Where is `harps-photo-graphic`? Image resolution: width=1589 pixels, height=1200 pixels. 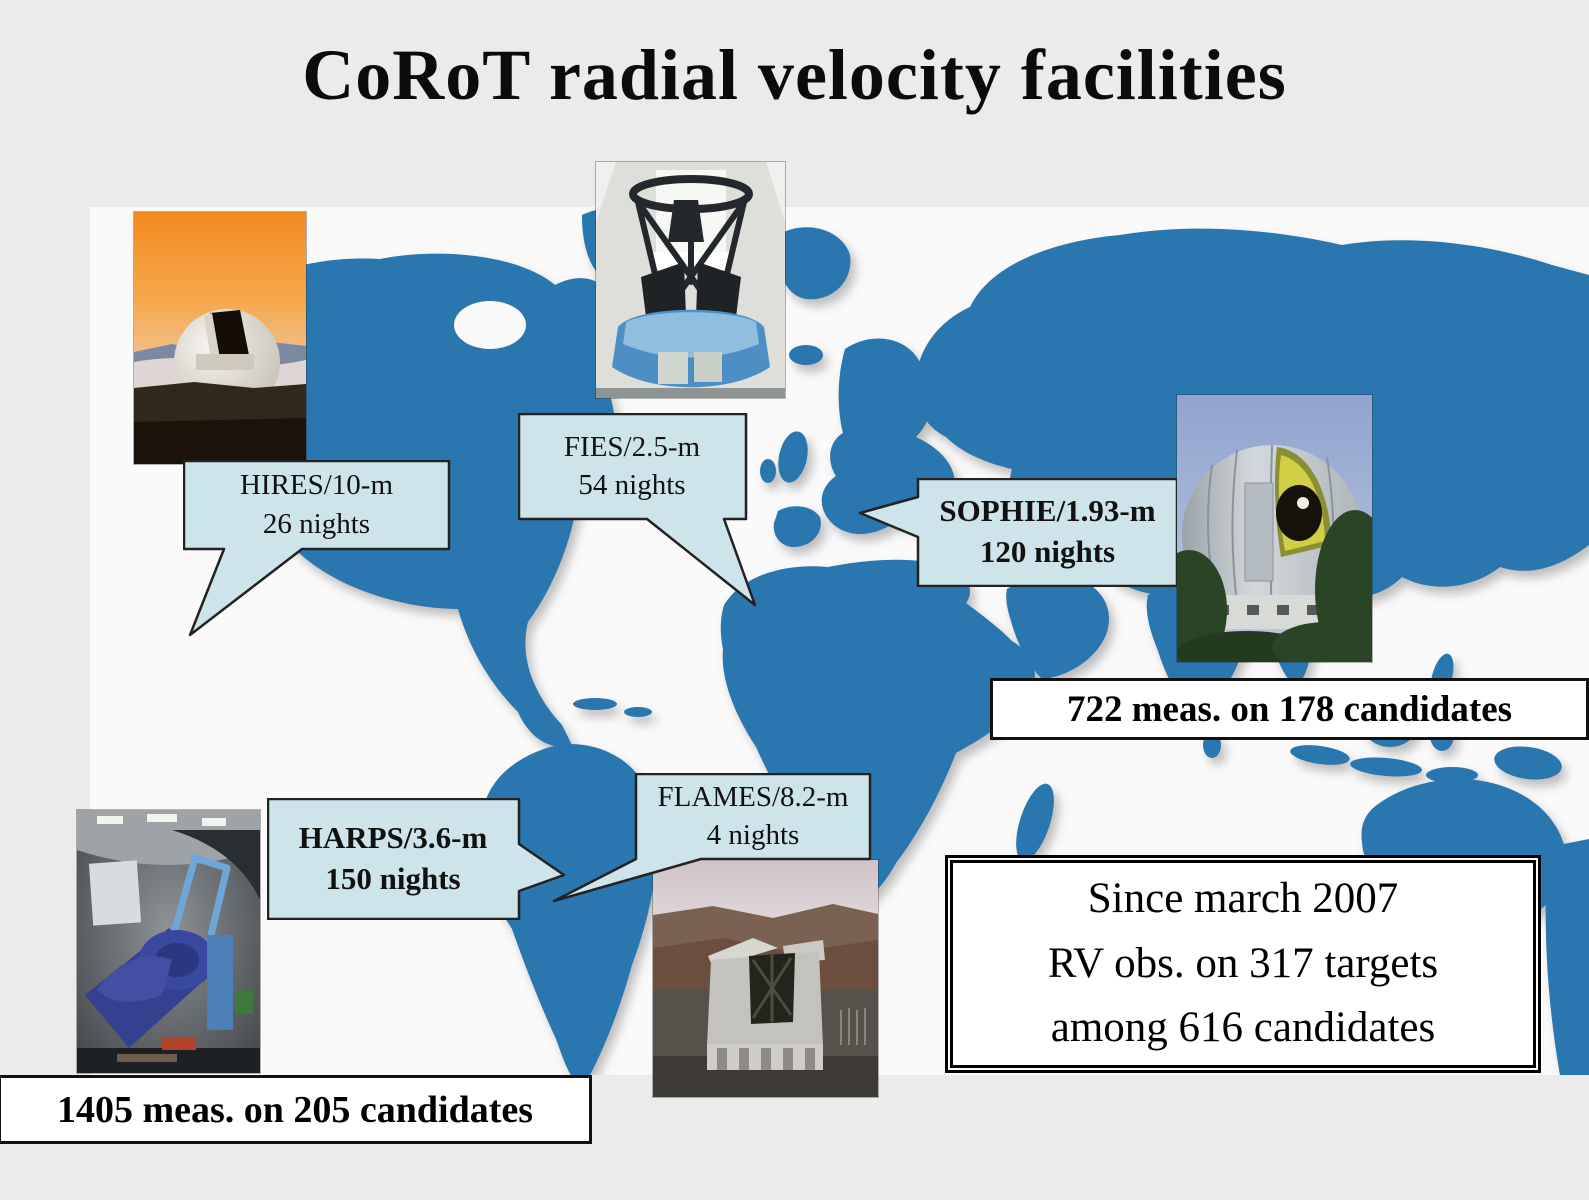 harps-photo-graphic is located at coordinates (168, 941).